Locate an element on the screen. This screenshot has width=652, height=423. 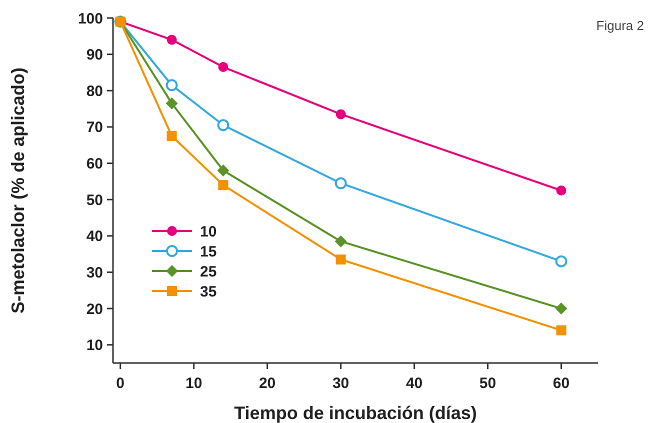
y-tick-label: 90 is located at coordinates (94, 55).